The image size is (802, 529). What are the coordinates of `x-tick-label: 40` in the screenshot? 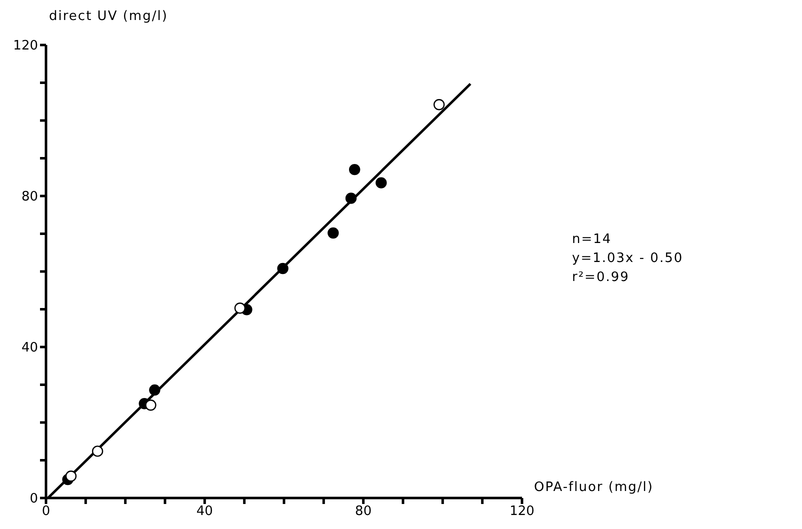 It's located at (204, 512).